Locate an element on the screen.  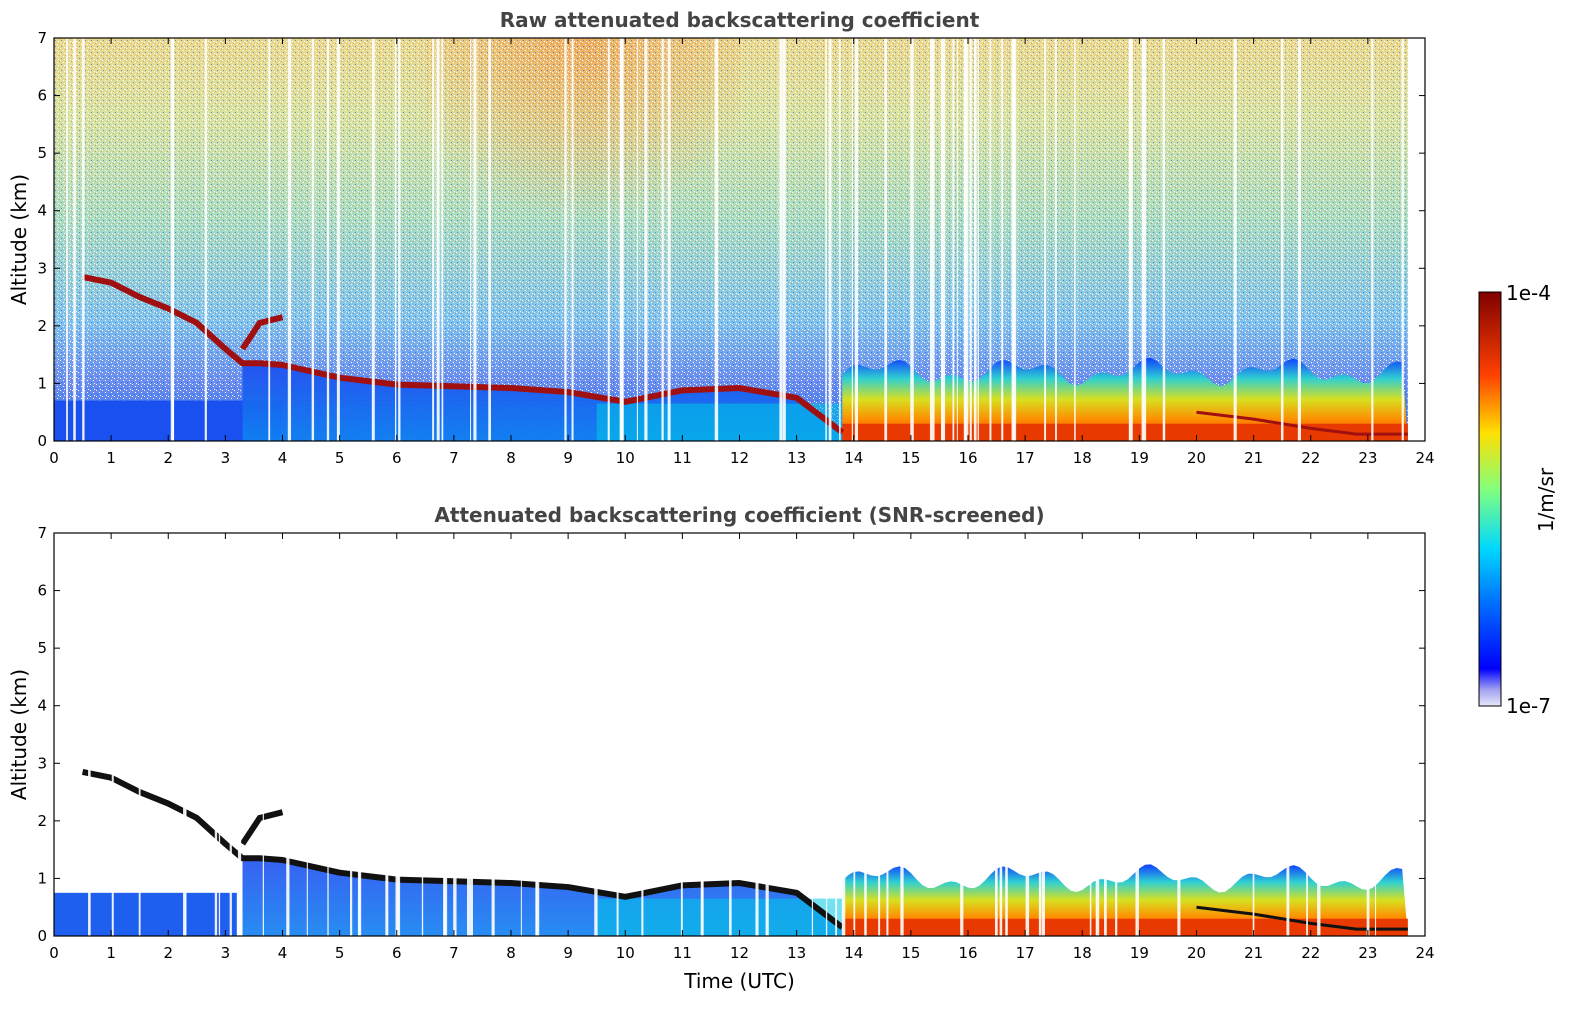
snr-x-tick-label: 10 is located at coordinates (625, 953).